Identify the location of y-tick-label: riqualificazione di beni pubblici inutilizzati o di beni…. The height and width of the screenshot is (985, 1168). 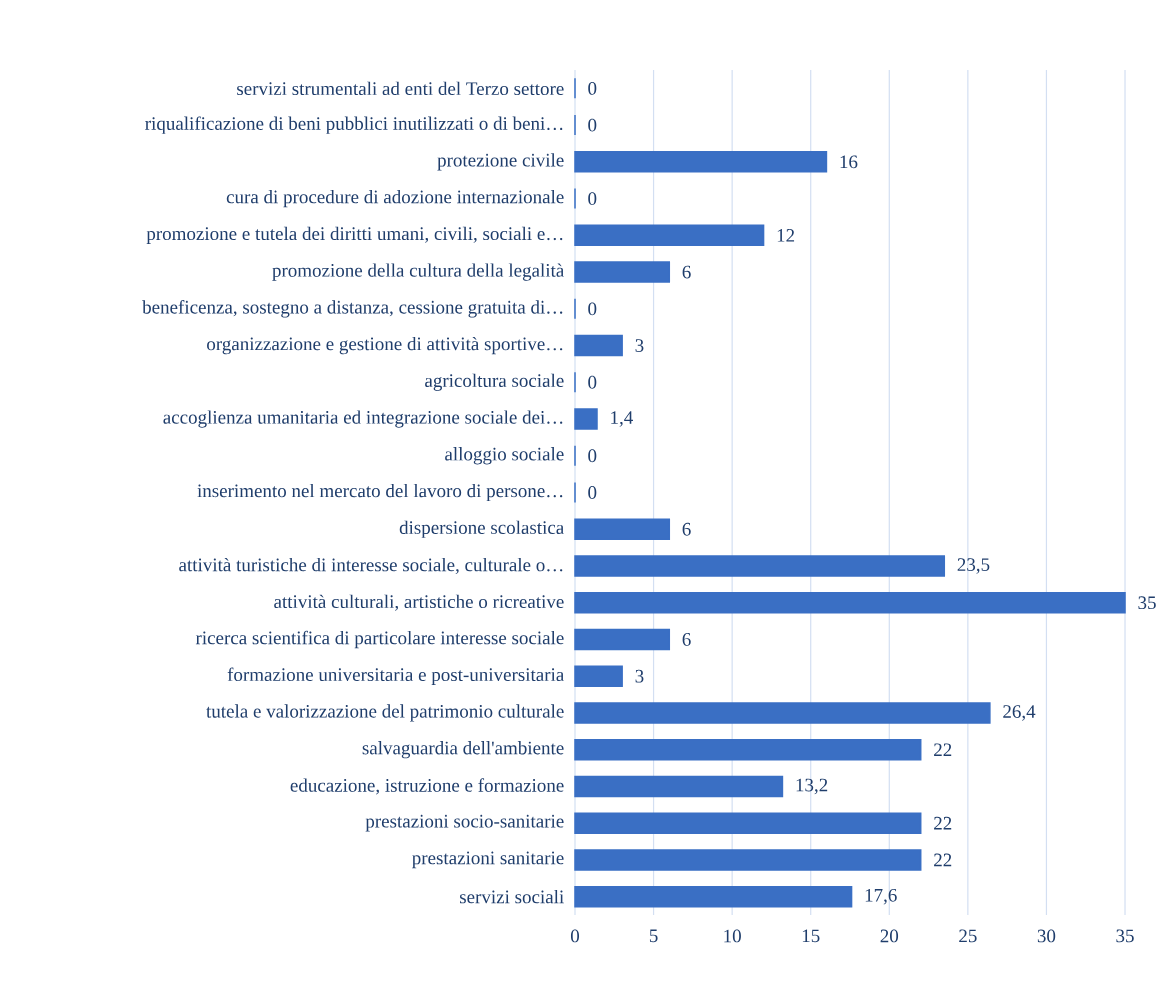
(354, 125).